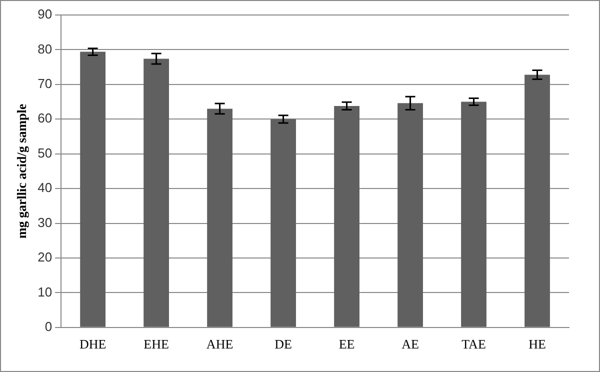  Describe the element at coordinates (410, 344) in the screenshot. I see `x-tick-label: AE` at that location.